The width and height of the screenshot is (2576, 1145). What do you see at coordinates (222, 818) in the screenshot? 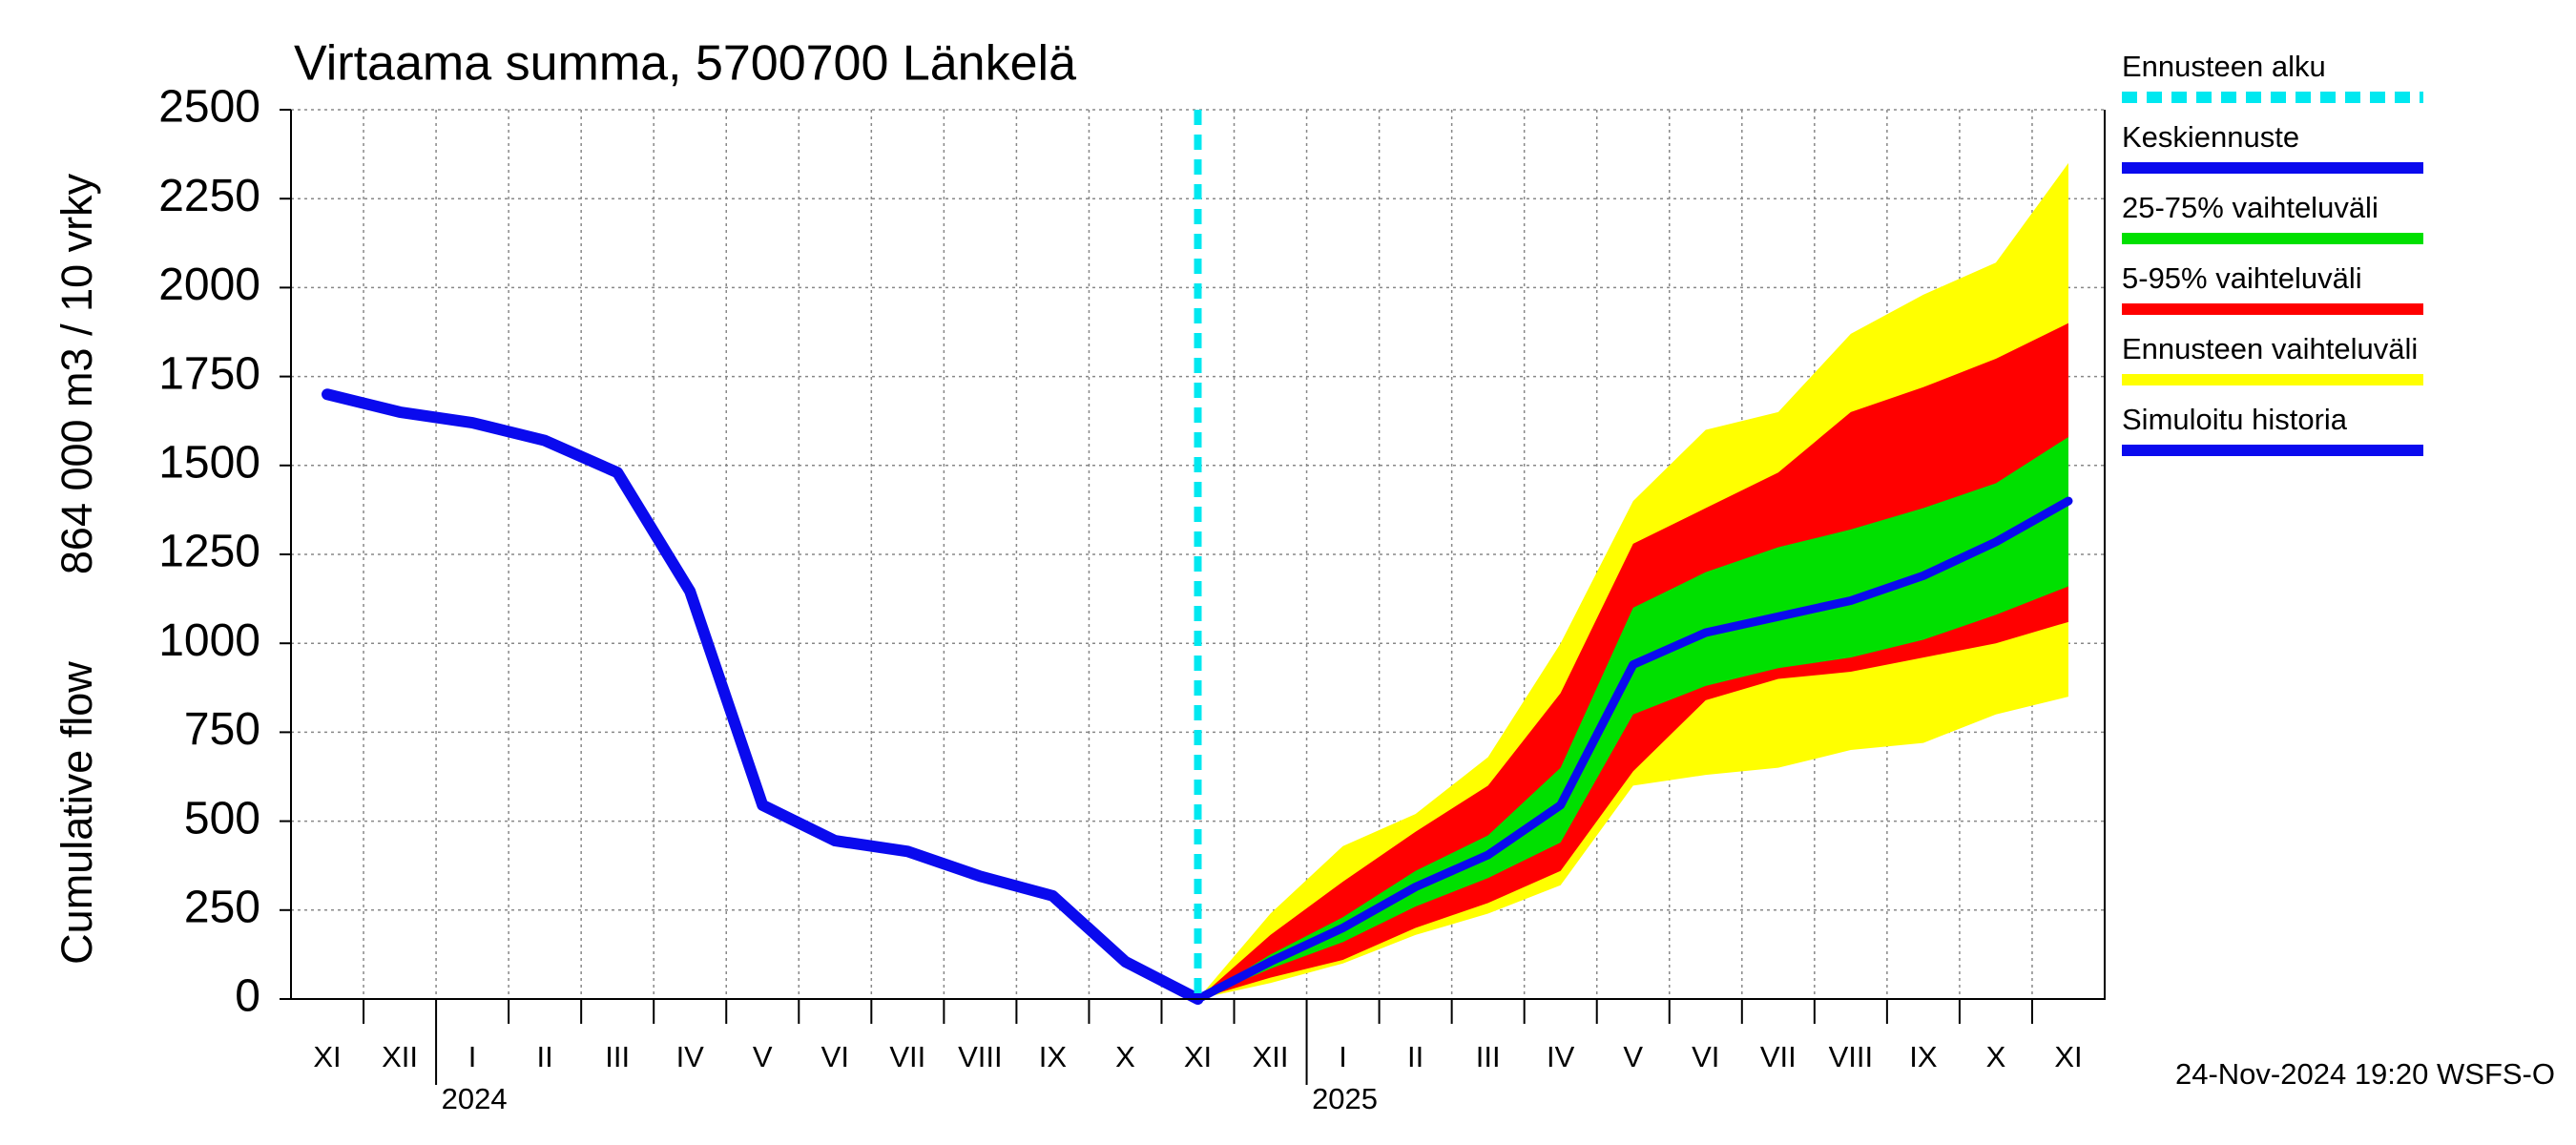
I see `y-tick-label: 500` at bounding box center [222, 818].